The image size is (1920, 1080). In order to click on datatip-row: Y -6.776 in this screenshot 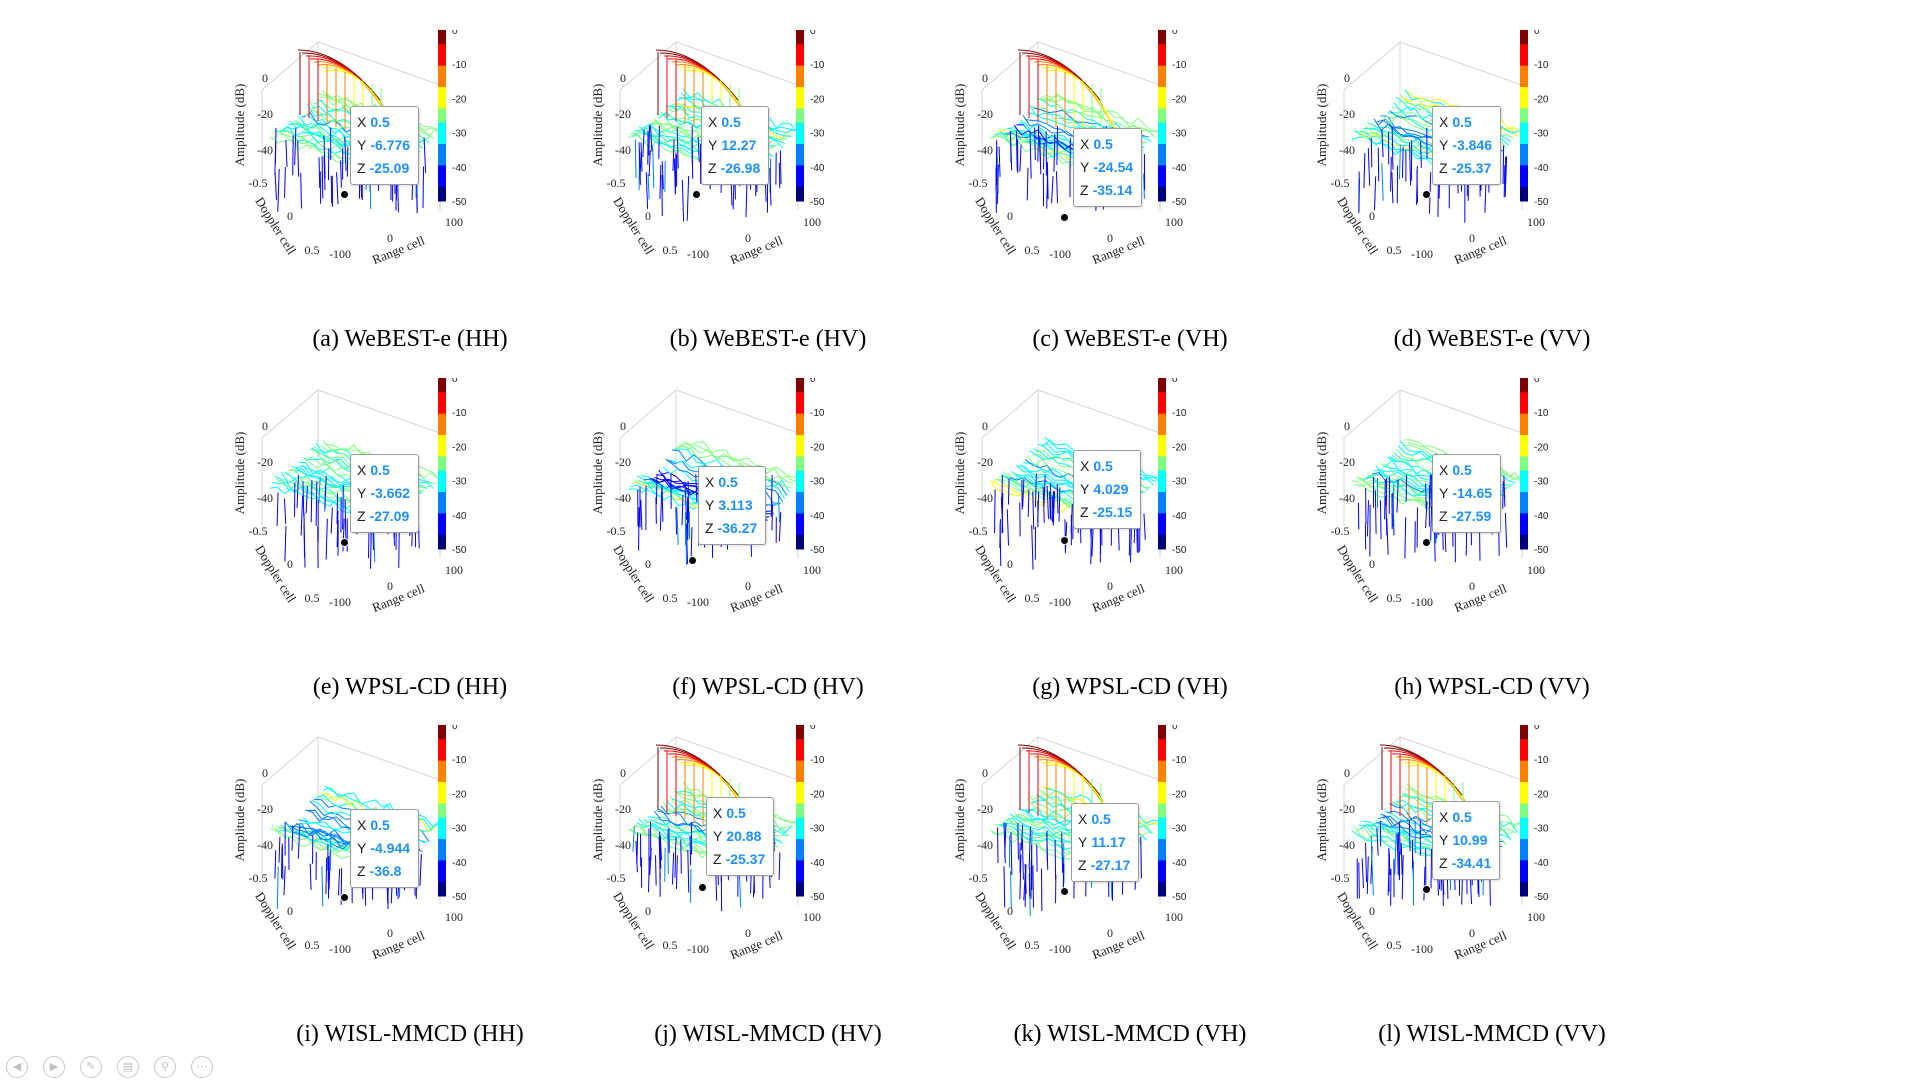, I will do `click(383, 145)`.